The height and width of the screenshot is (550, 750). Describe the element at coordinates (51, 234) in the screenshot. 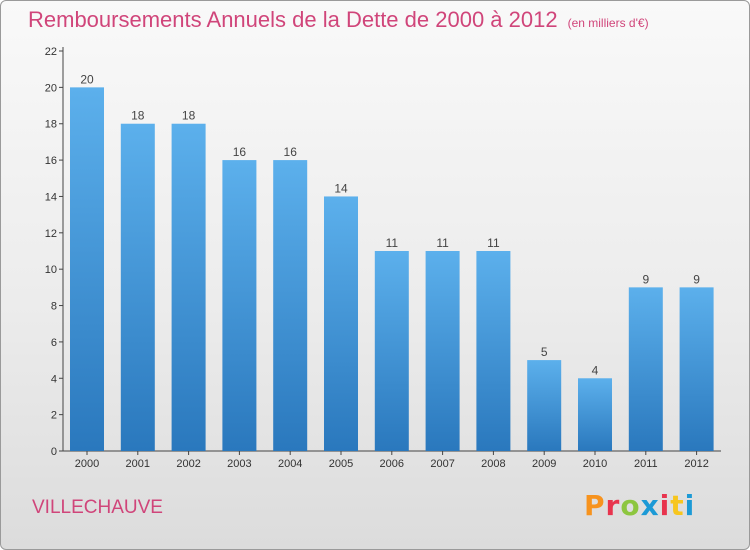

I see `y-tick-label: 12` at that location.